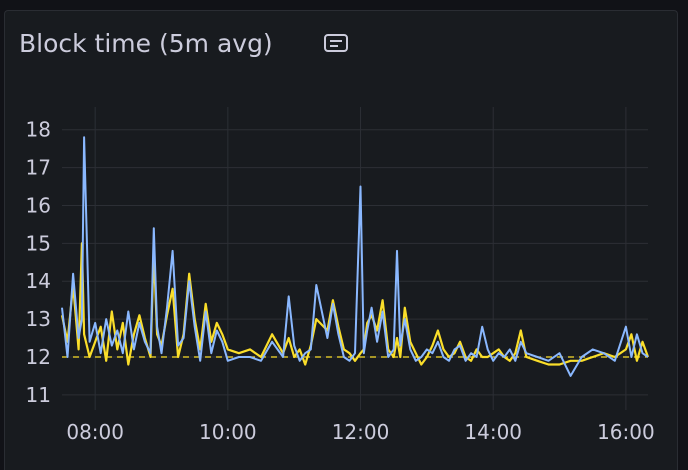  Describe the element at coordinates (336, 43) in the screenshot. I see `info-note-icon` at that location.